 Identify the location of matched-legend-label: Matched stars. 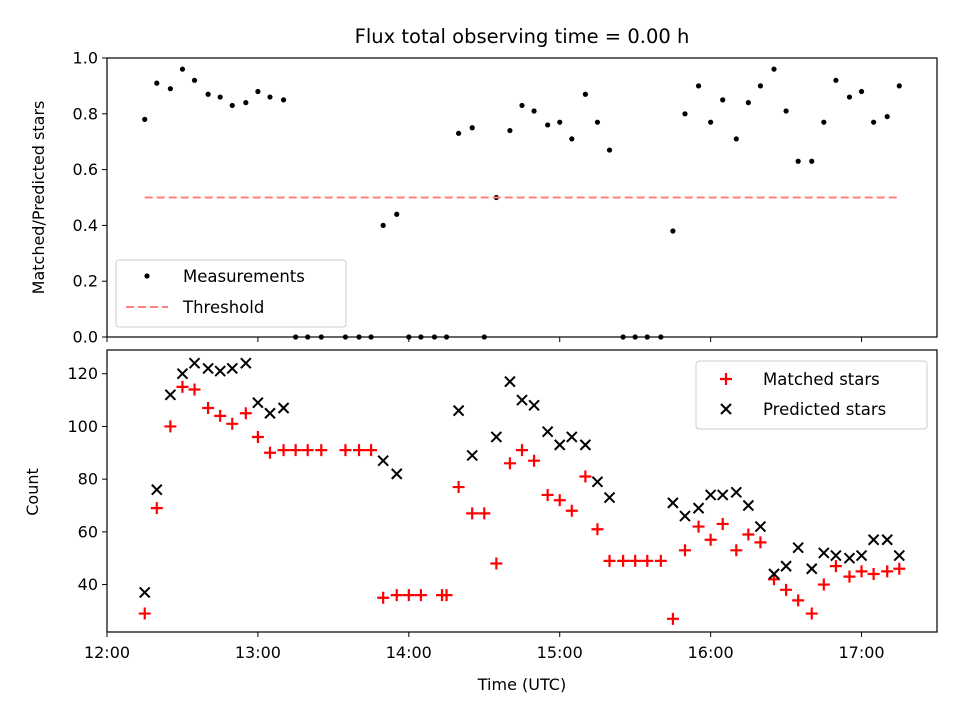
(821, 379).